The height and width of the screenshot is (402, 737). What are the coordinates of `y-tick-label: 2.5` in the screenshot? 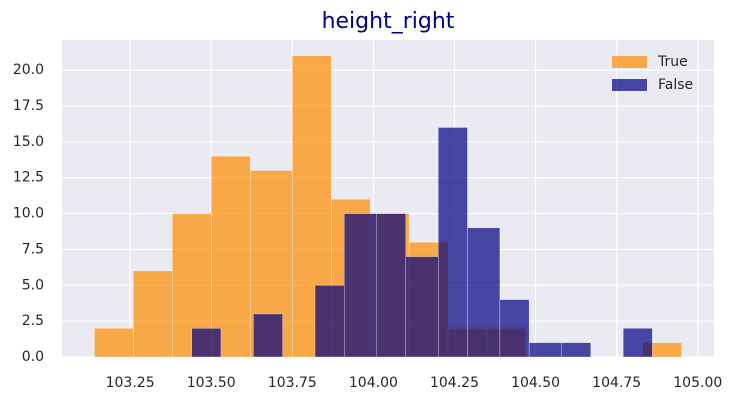 It's located at (33, 321).